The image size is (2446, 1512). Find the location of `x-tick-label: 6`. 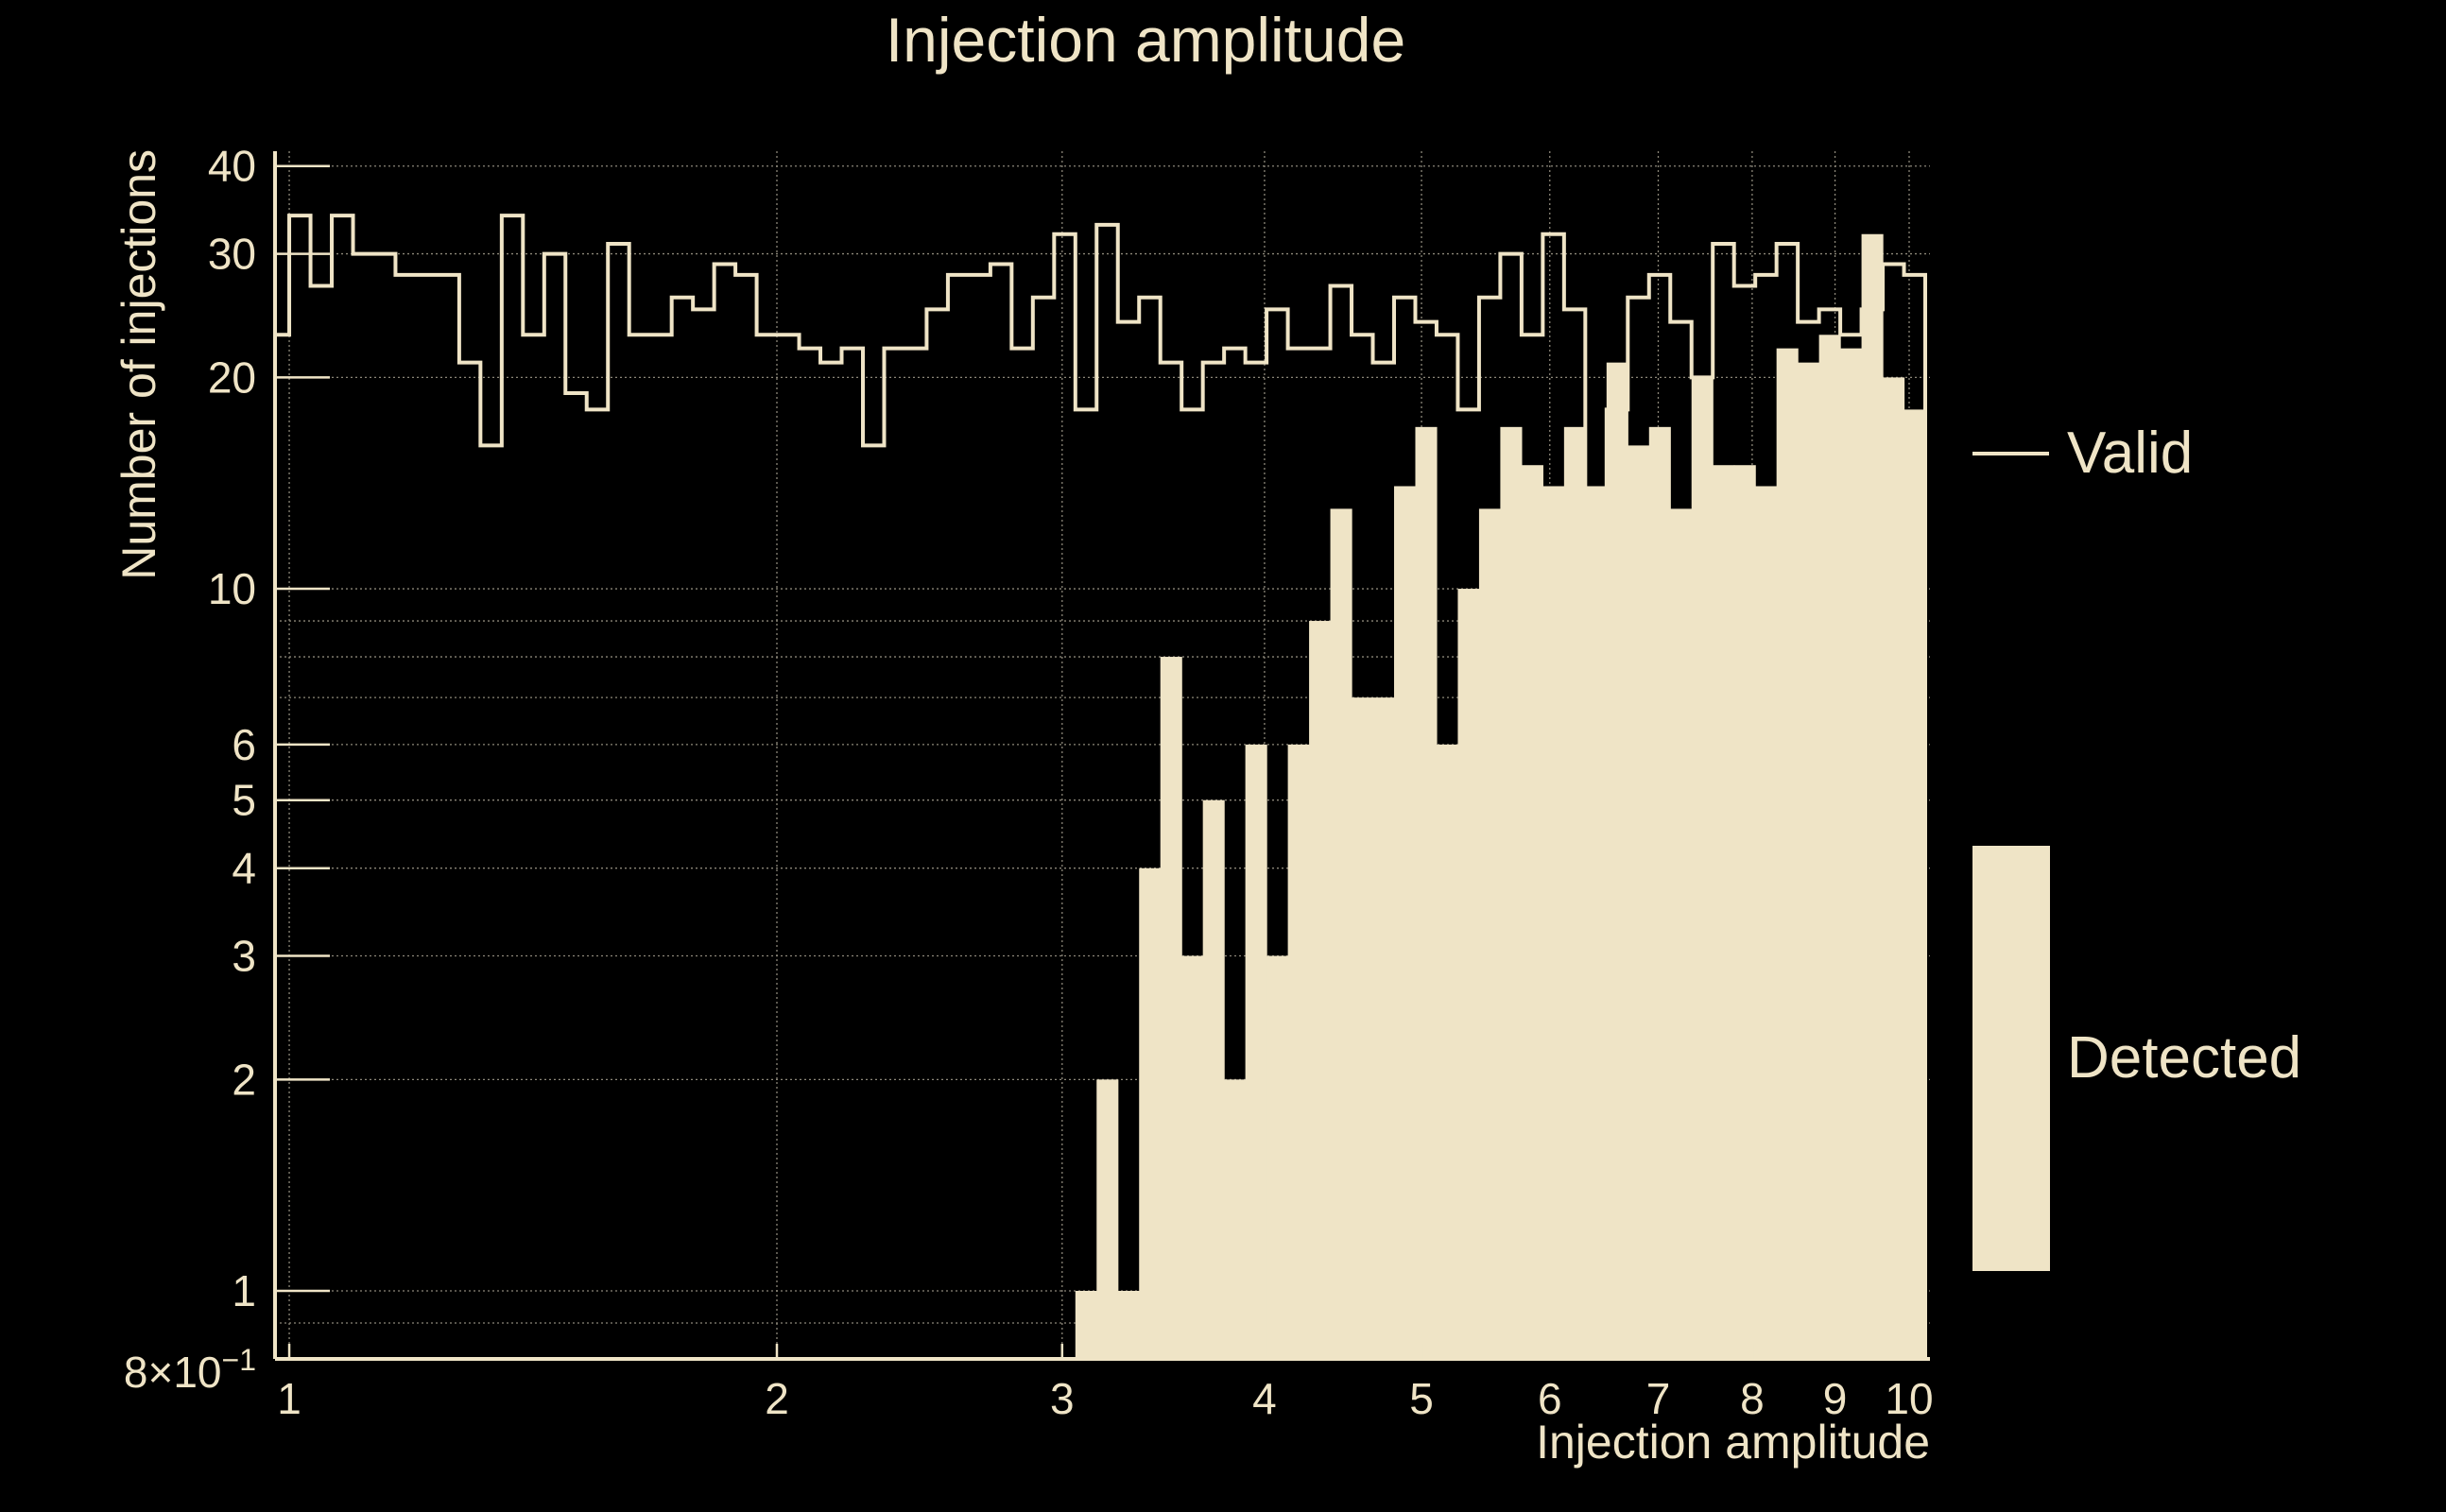

x-tick-label: 6 is located at coordinates (1550, 1398).